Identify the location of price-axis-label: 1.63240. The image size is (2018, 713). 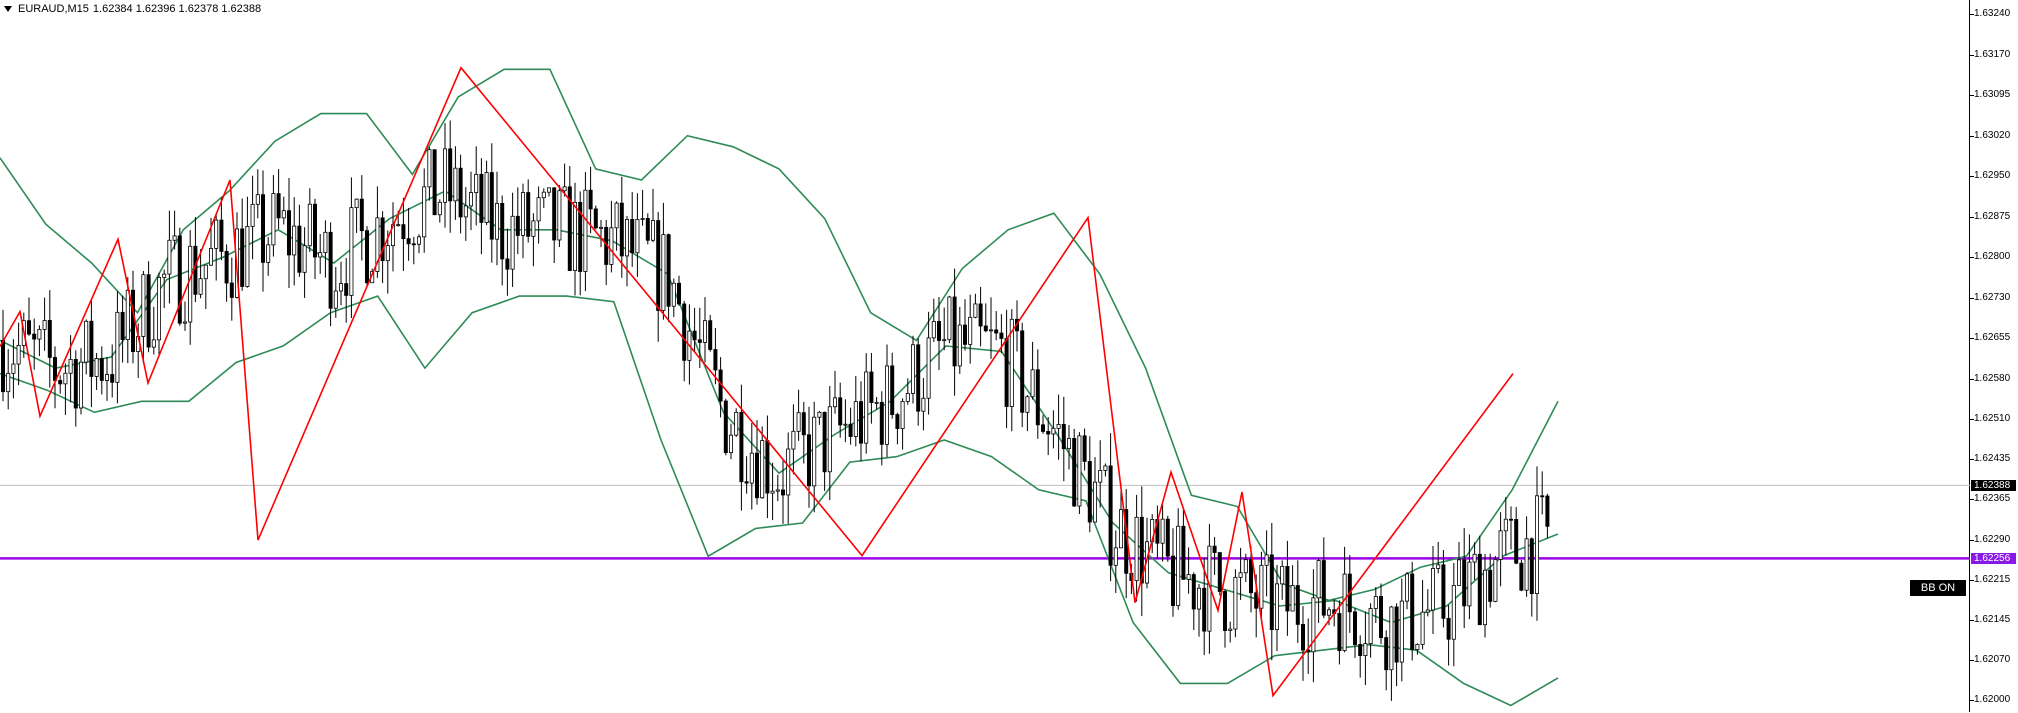
(1992, 13).